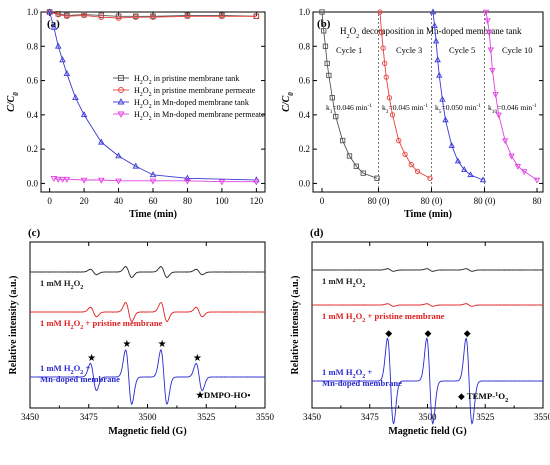  I want to click on y-tick-label: 0.2, so click(32, 149).